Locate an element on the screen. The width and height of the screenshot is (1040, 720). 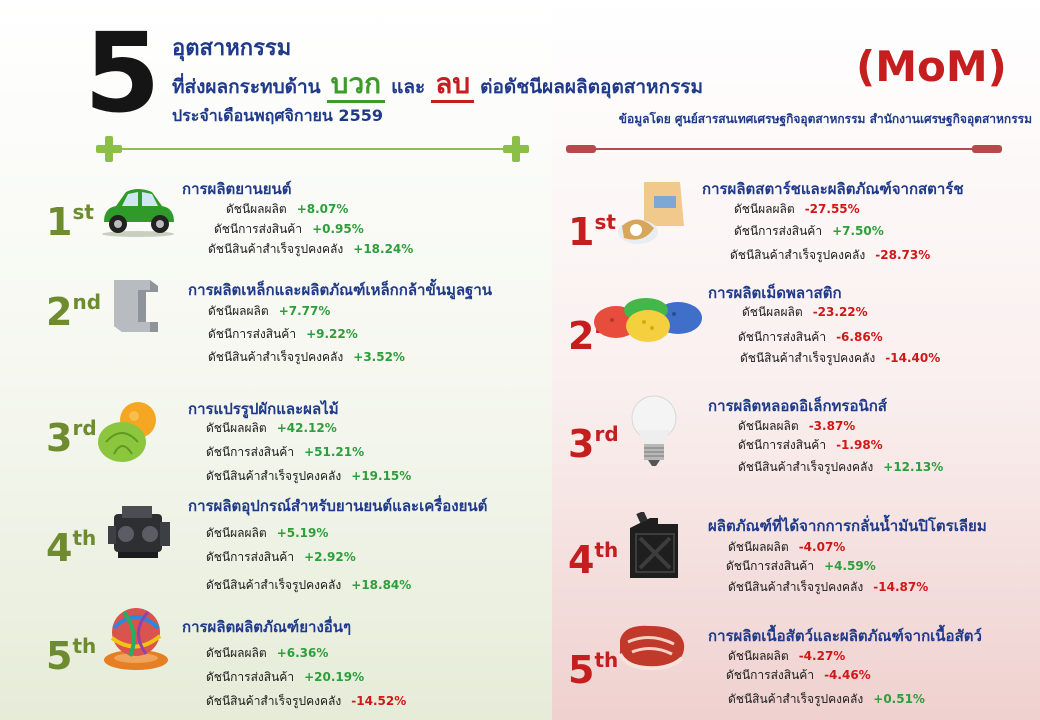
starch-bag-icon is located at coordinates (651, 213).